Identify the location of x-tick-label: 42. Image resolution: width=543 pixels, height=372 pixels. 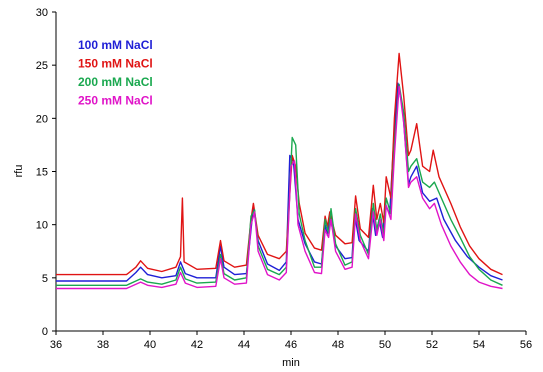
(197, 345).